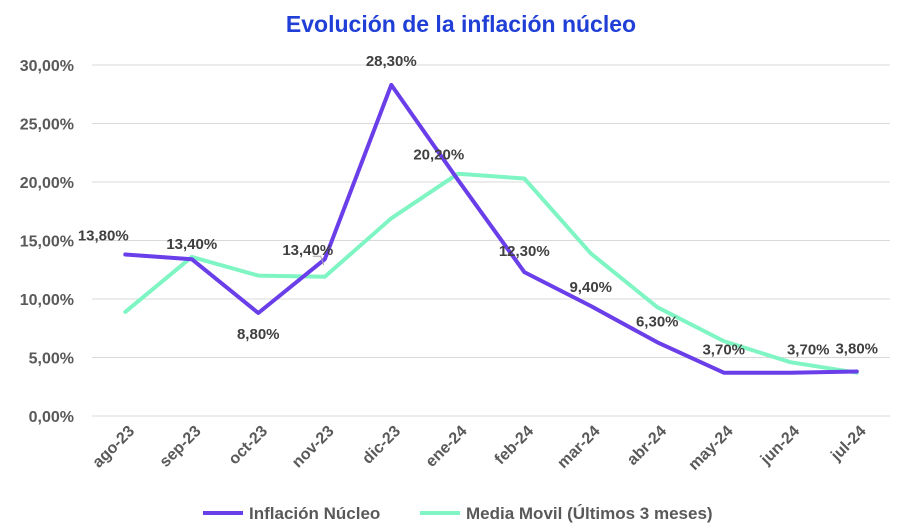  What do you see at coordinates (780, 446) in the screenshot?
I see `x-tick-label: jun-24` at bounding box center [780, 446].